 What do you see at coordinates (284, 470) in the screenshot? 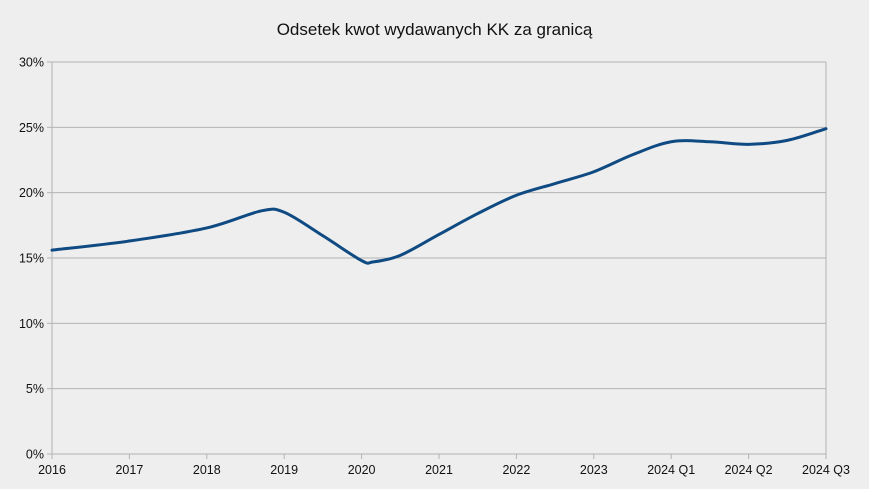
I see `x-tick-label: 2019` at bounding box center [284, 470].